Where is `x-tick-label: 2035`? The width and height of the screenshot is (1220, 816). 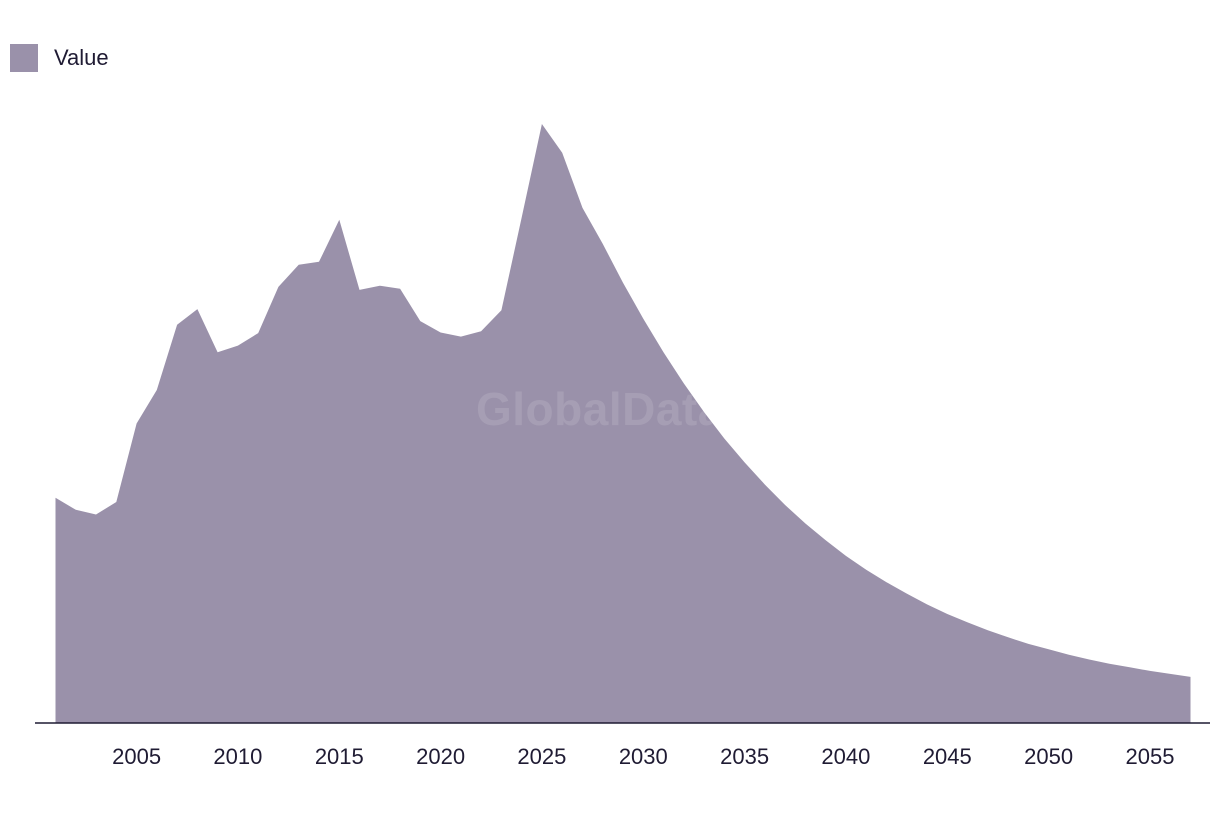
x-tick-label: 2035 is located at coordinates (744, 756).